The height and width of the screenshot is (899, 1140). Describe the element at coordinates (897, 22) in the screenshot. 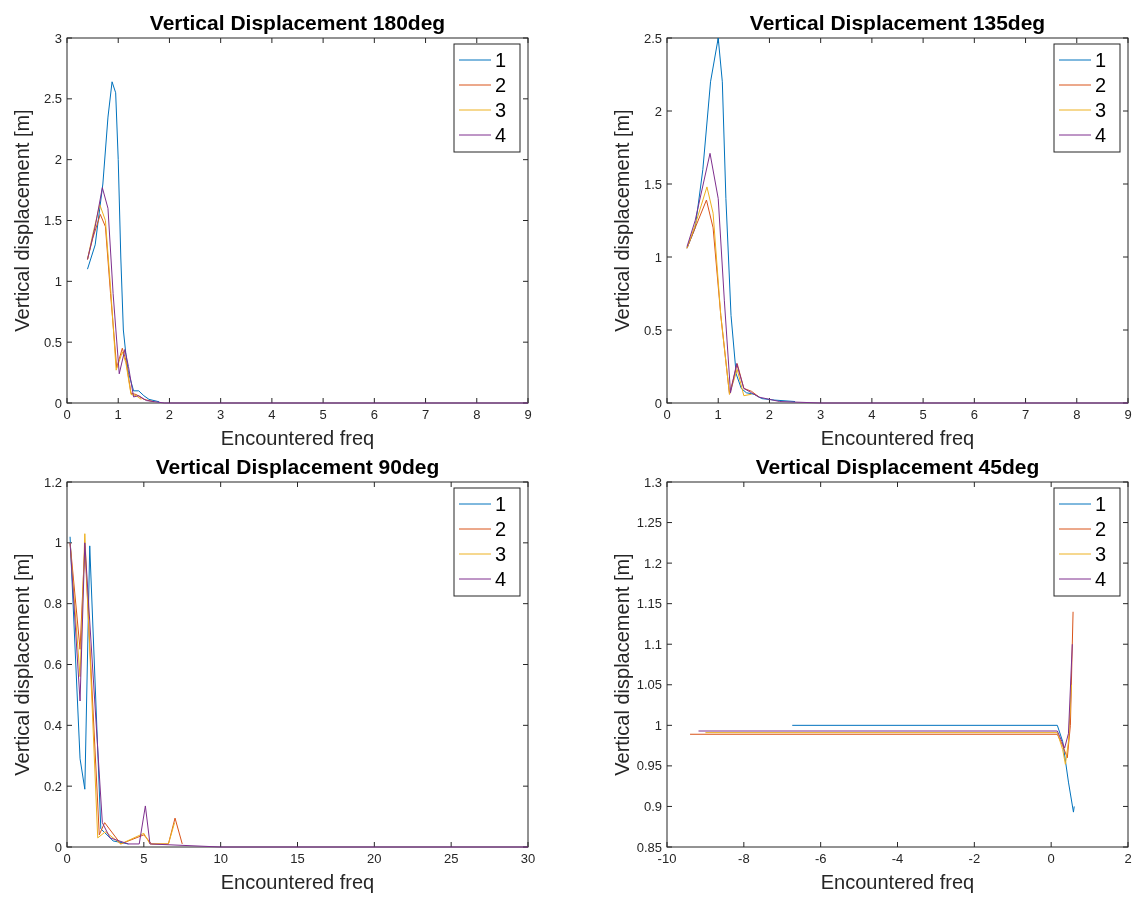

I see `chart-title: Vertical Displacement 135deg` at that location.